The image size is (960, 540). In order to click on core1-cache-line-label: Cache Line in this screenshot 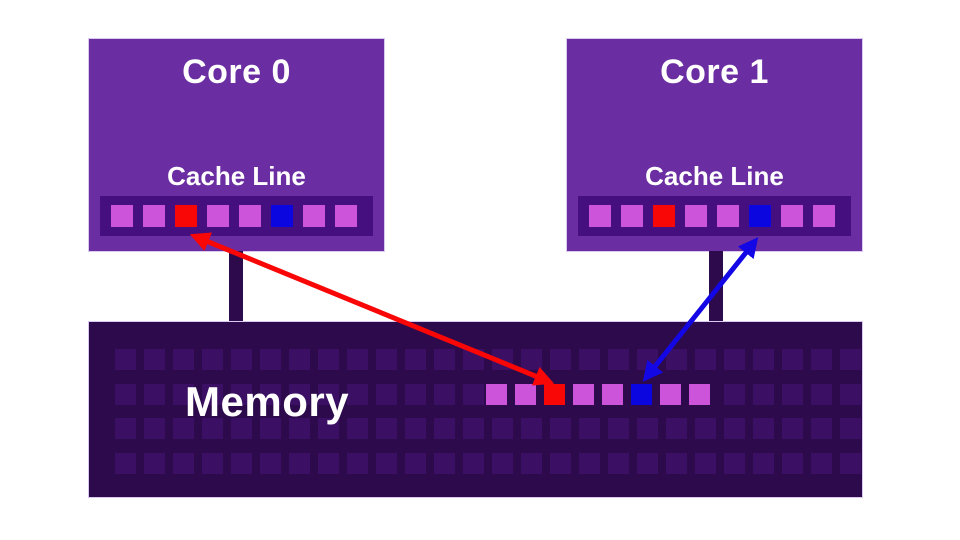, I will do `click(714, 176)`.